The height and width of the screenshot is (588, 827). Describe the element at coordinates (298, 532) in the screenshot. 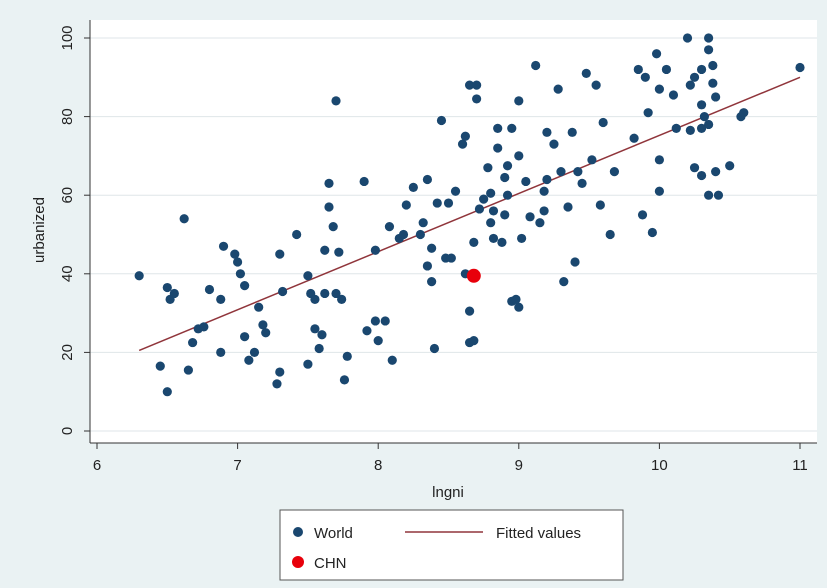

I see `legend-world-marker` at that location.